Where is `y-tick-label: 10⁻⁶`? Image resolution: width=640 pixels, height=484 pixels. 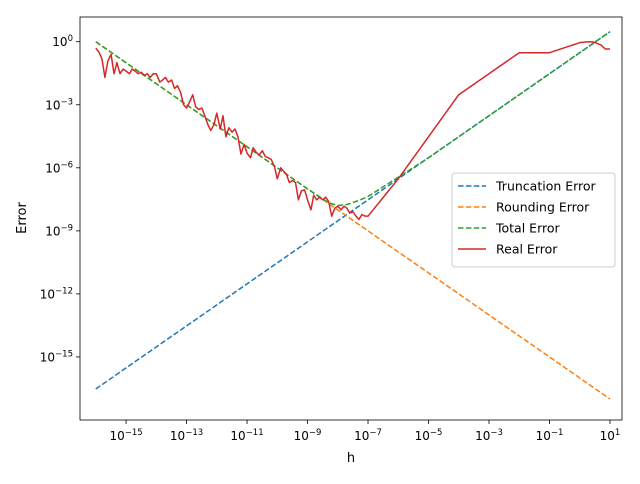 y-tick-label: 10⁻⁶ is located at coordinates (59, 167).